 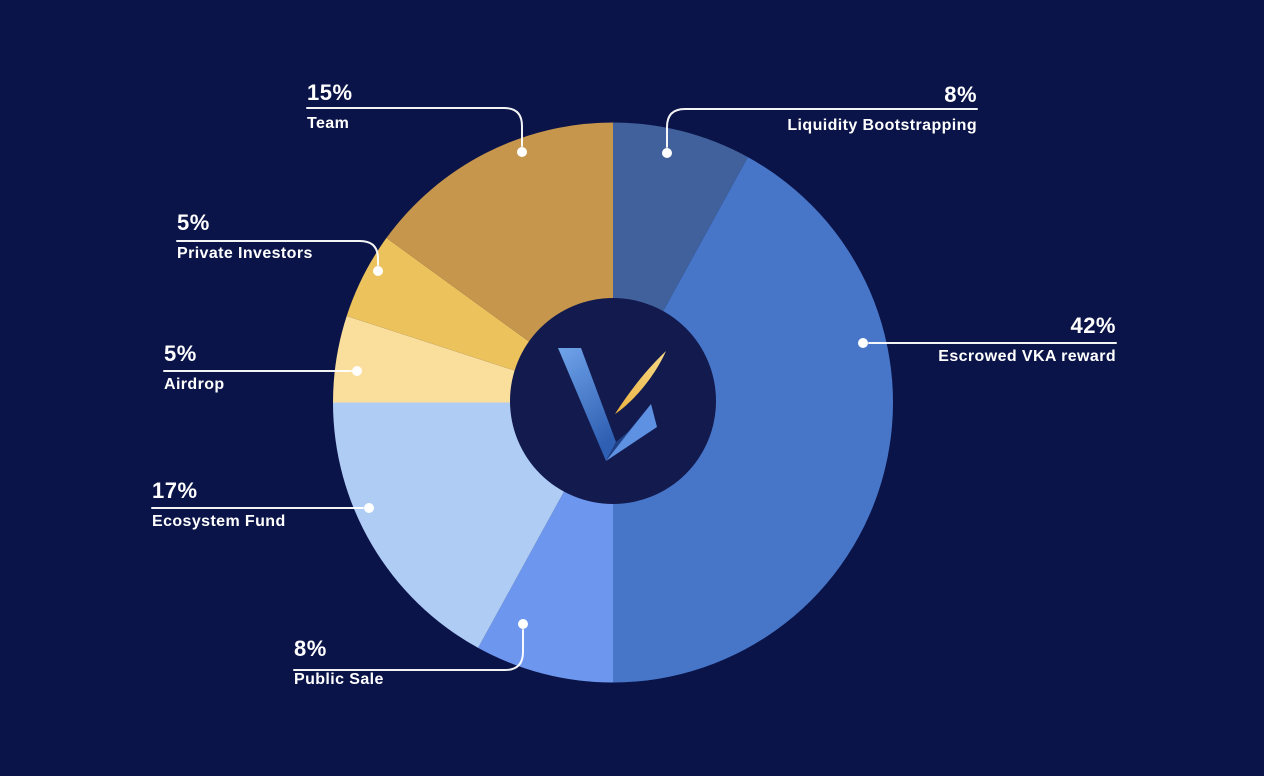 I want to click on logo-spark-icon, so click(x=640, y=382).